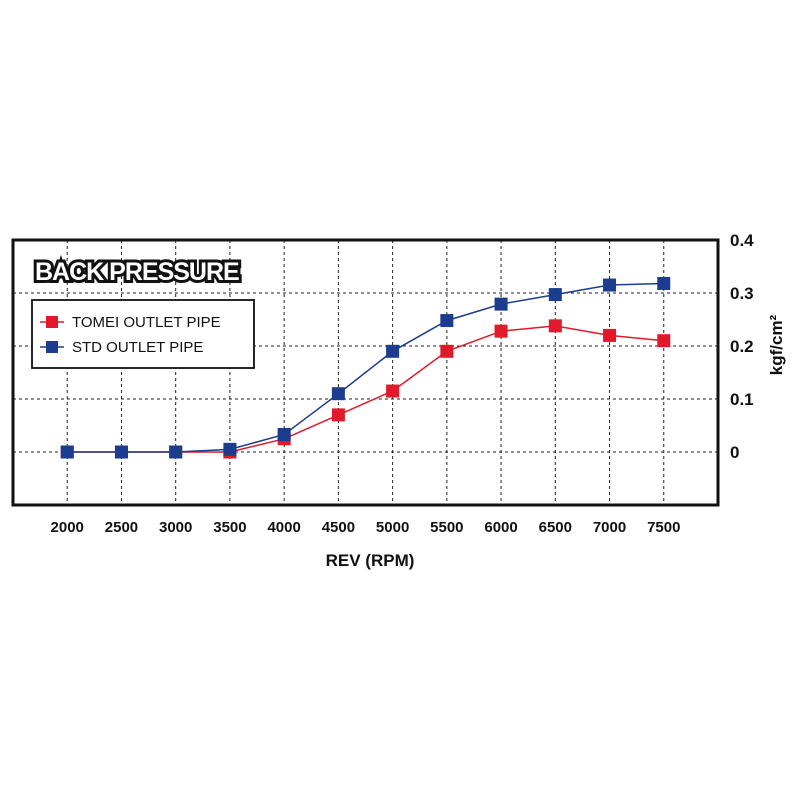 Image resolution: width=800 pixels, height=805 pixels. What do you see at coordinates (734, 452) in the screenshot?
I see `y-tick-label-4: 0` at bounding box center [734, 452].